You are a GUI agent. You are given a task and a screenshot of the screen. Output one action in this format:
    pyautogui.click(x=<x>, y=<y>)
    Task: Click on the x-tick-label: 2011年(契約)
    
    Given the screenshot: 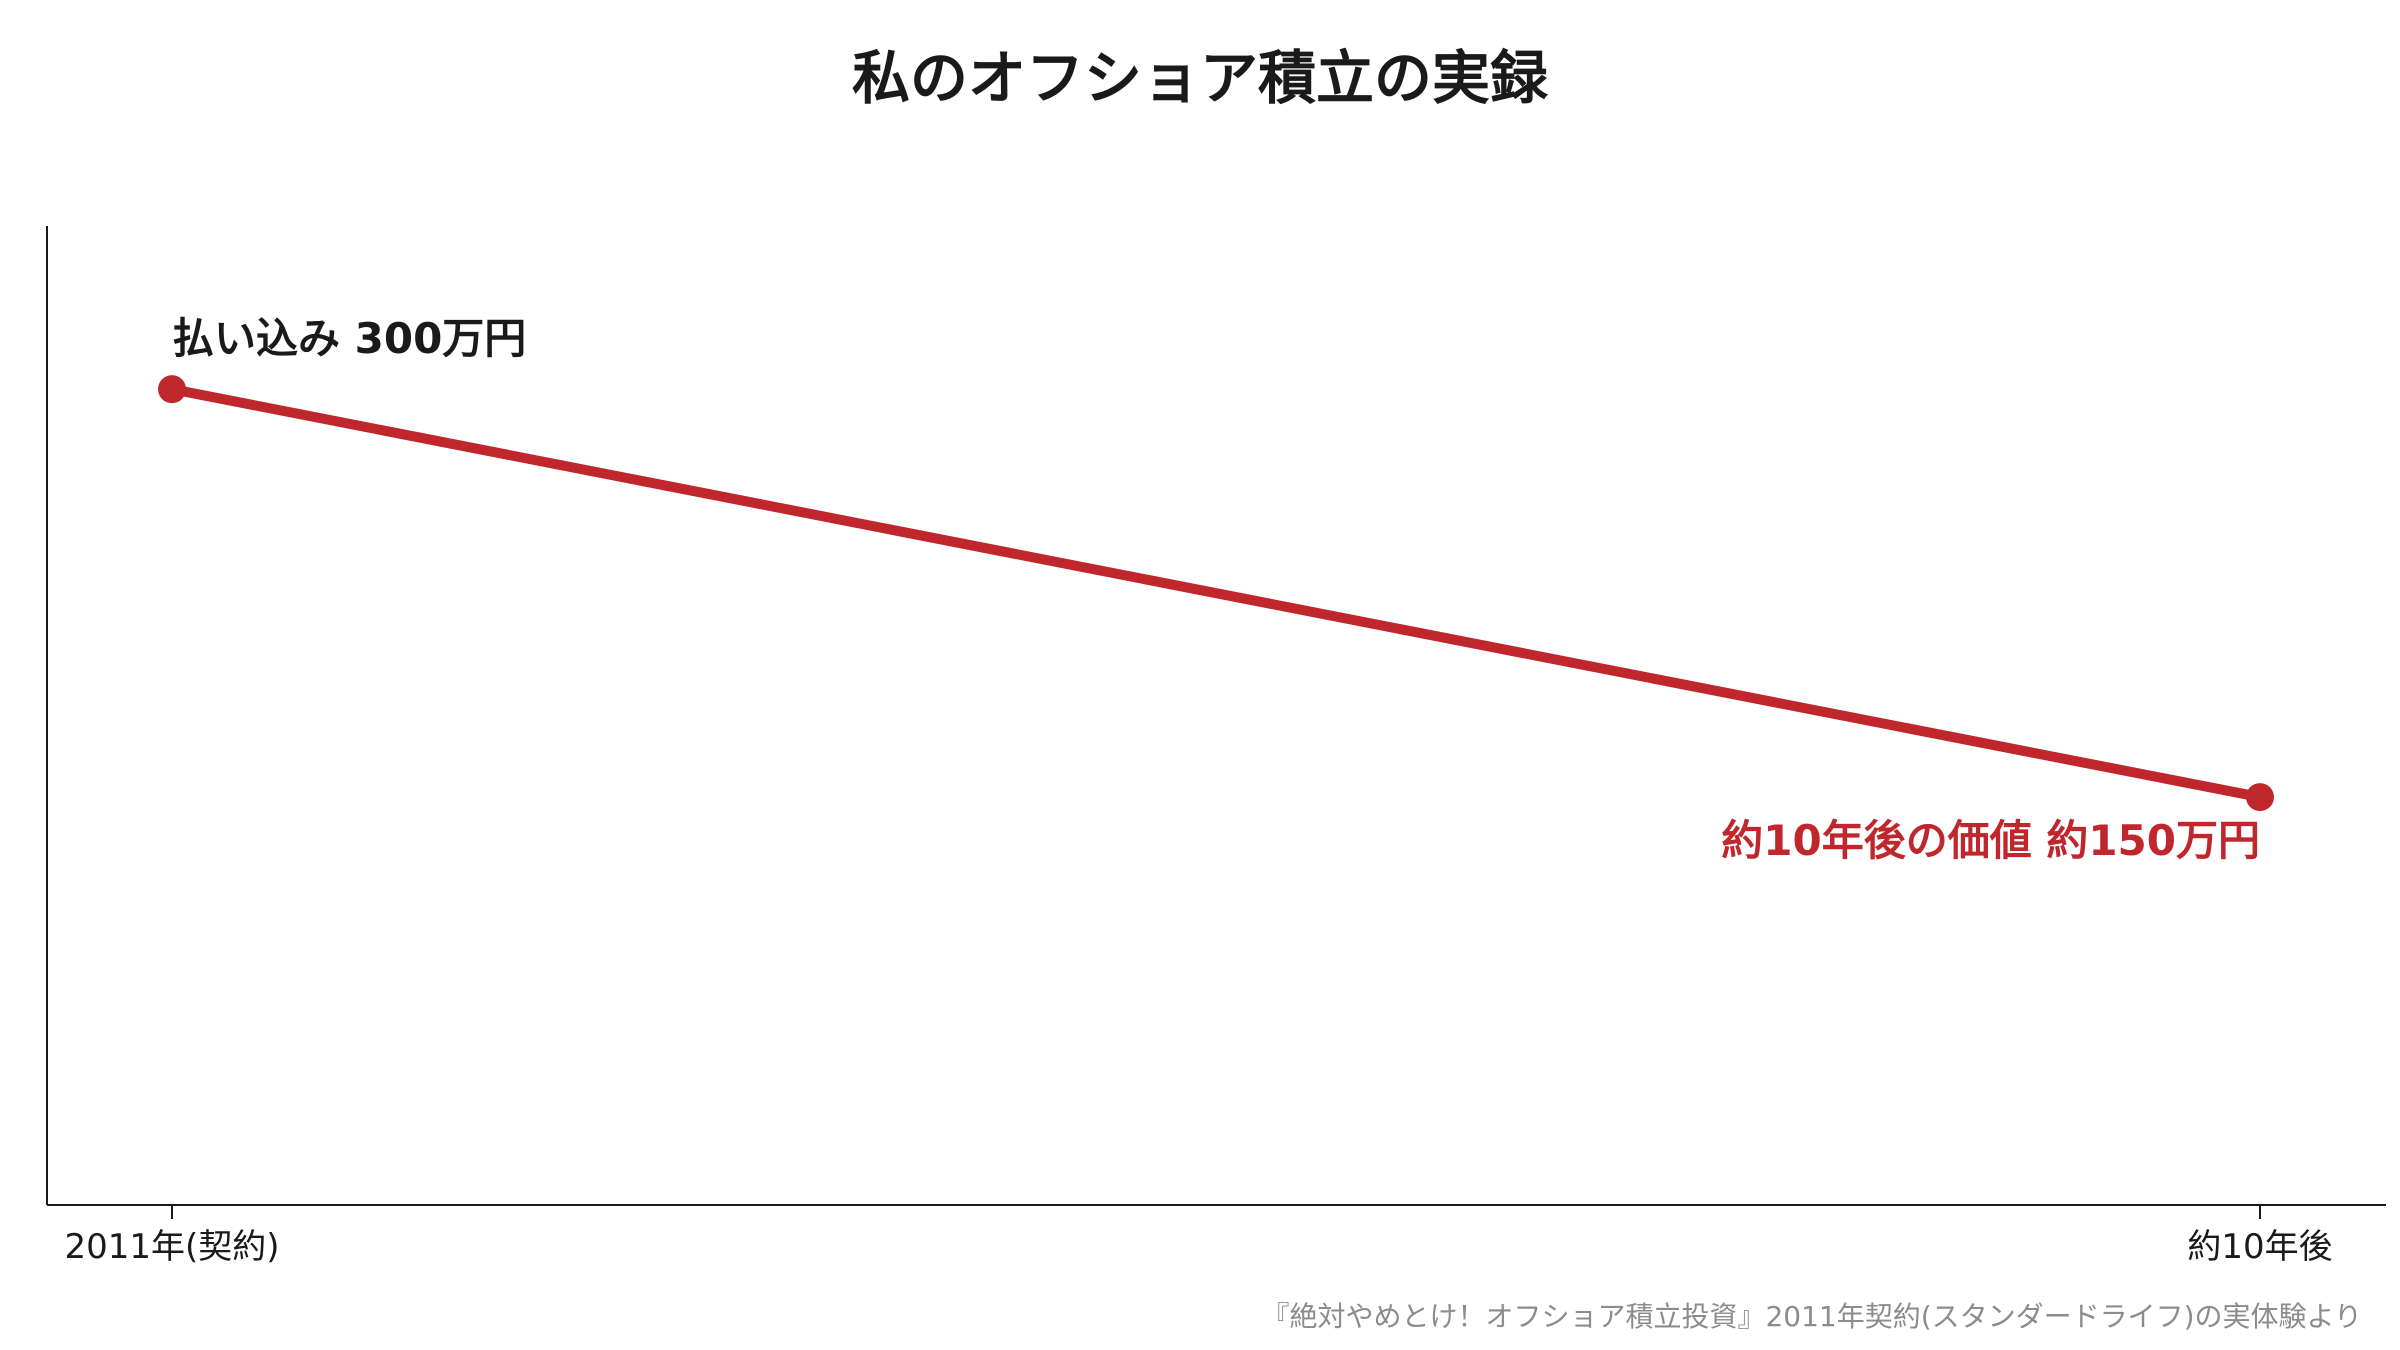 What is the action you would take?
    pyautogui.click(x=171, y=1247)
    